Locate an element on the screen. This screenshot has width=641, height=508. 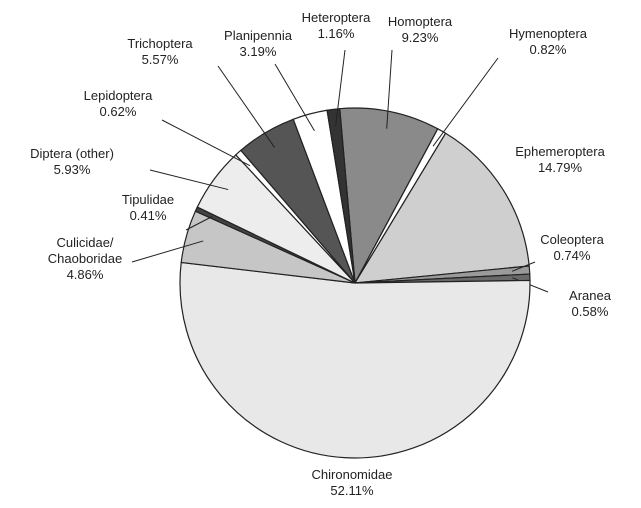
category-label: Culicidae/ Chaoboridae is located at coordinates (85, 250).